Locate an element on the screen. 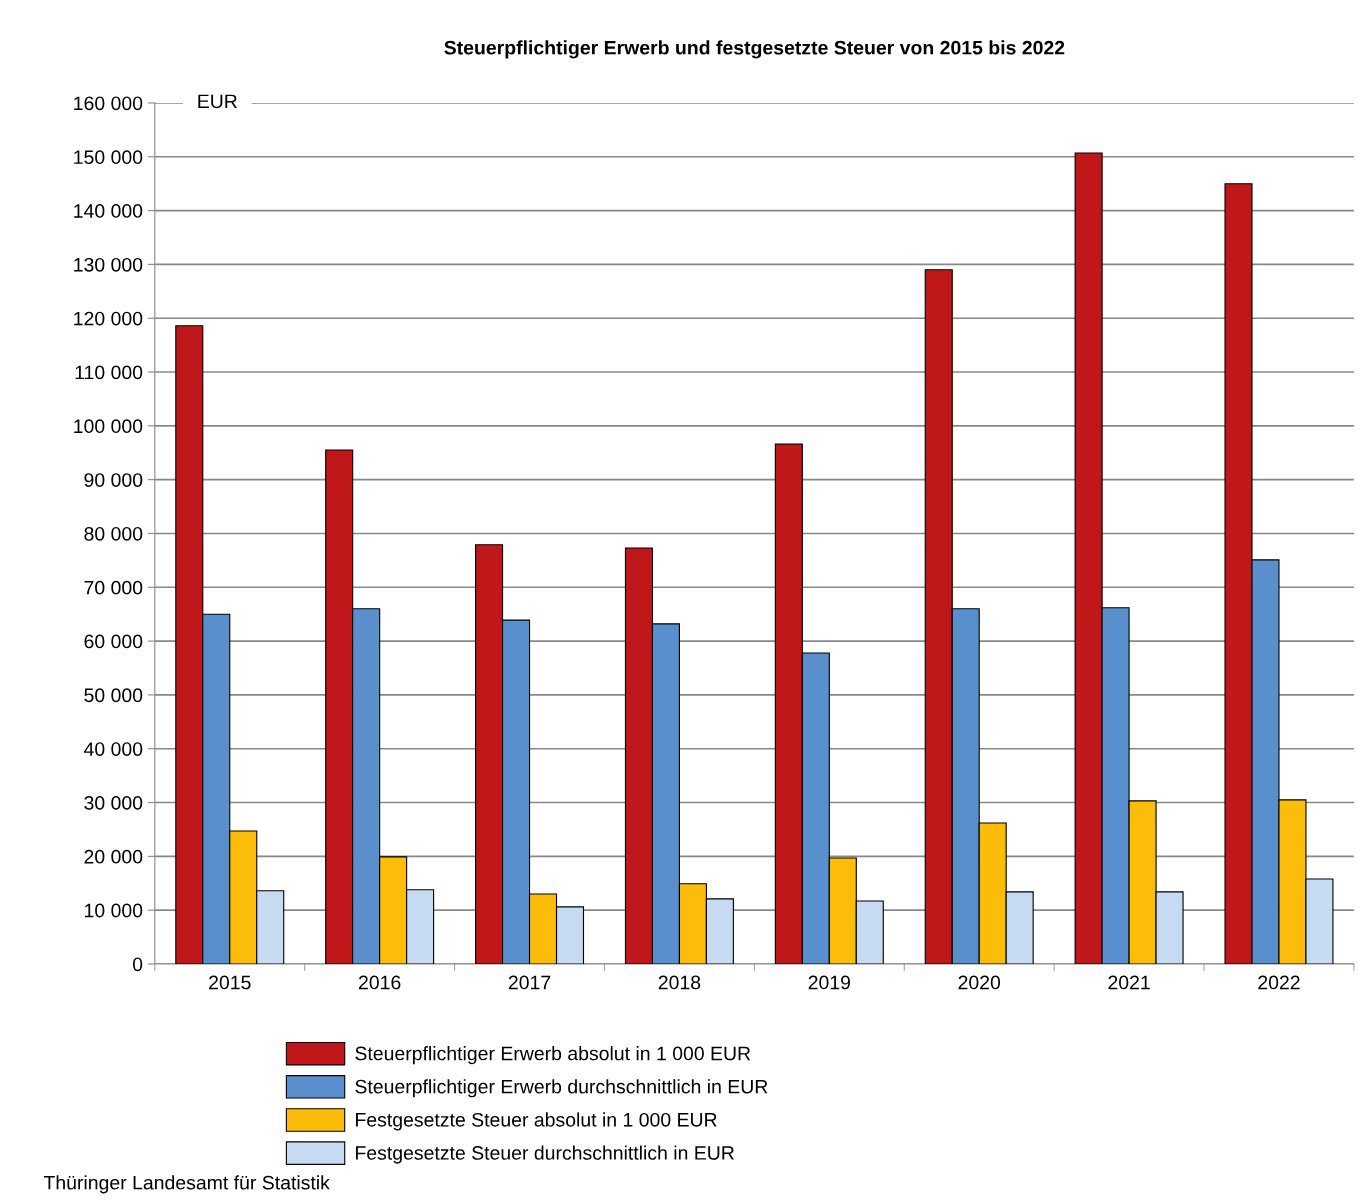  y-tick-label: 80 000 is located at coordinates (113, 533).